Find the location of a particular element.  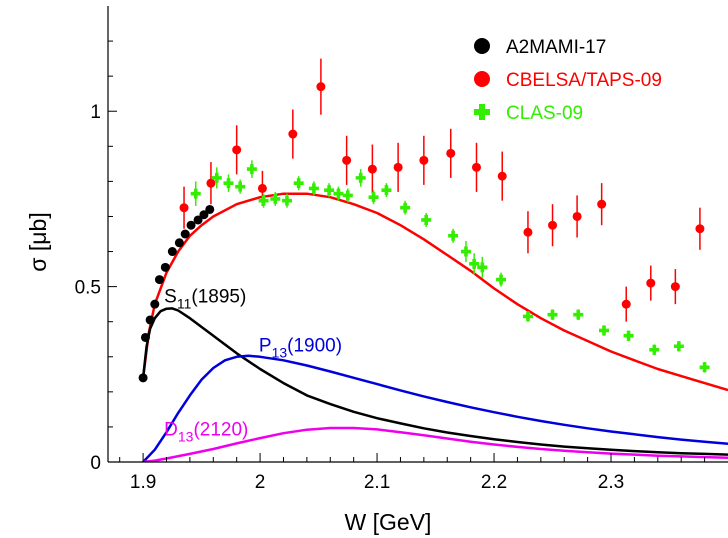

annotation-main: D is located at coordinates (171, 430).